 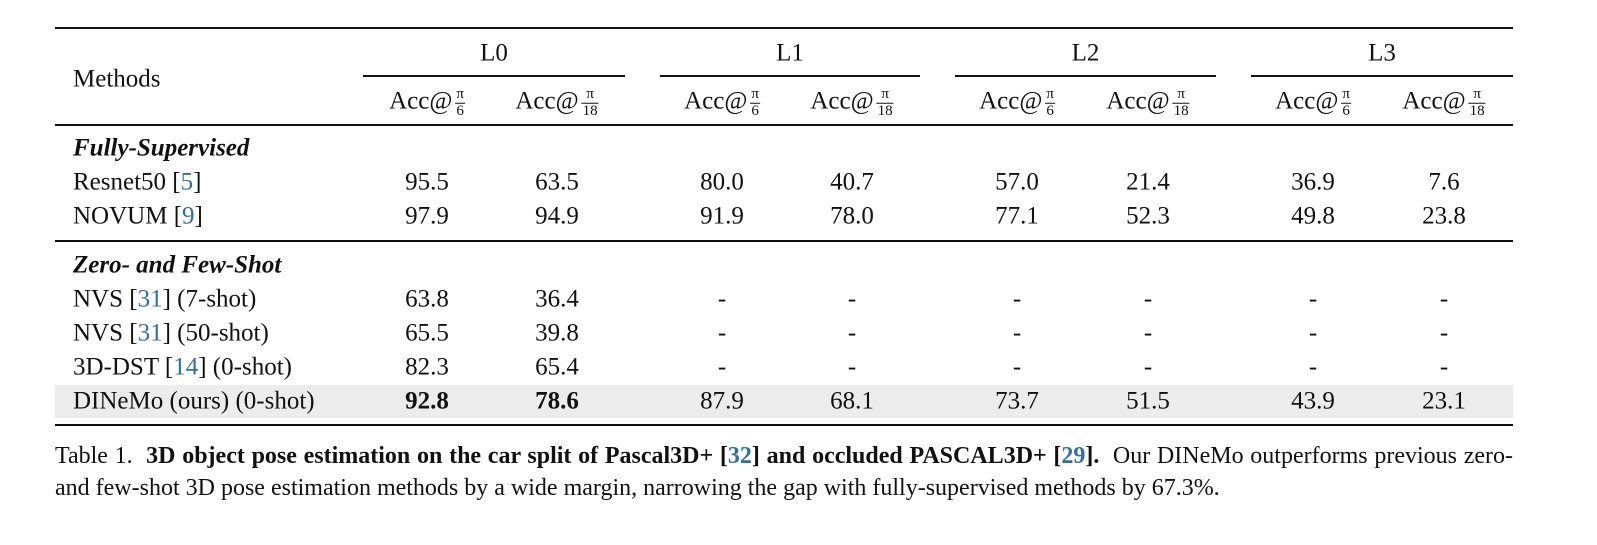 I want to click on method-text: NOVUM [, so click(x=128, y=216).